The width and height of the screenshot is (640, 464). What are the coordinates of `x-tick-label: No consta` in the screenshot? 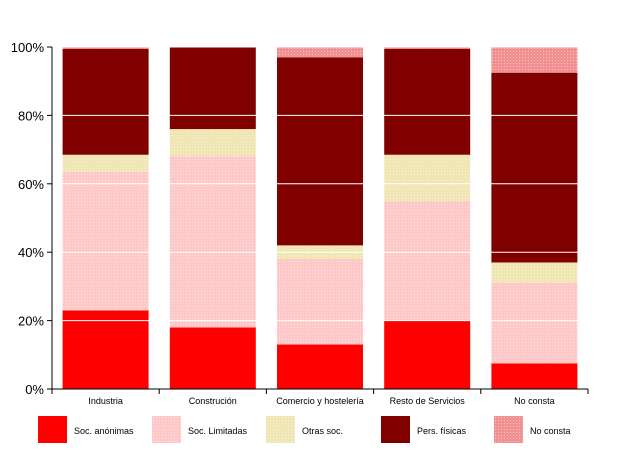 It's located at (534, 401).